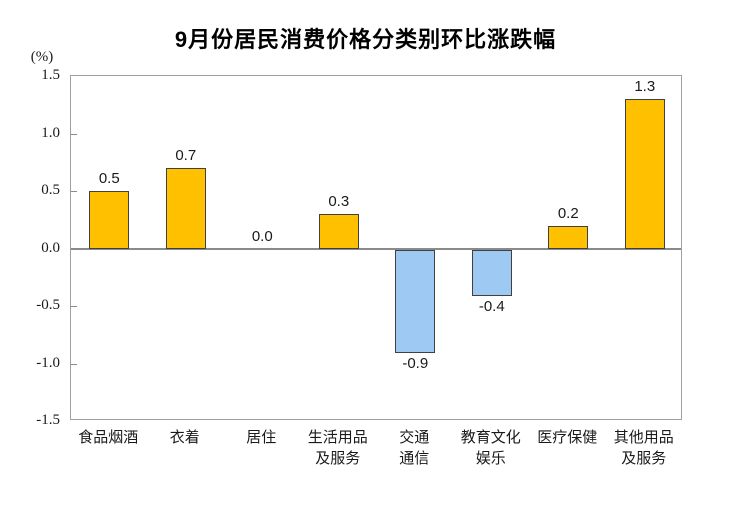  I want to click on category-label: 食品烟酒, so click(108, 437).